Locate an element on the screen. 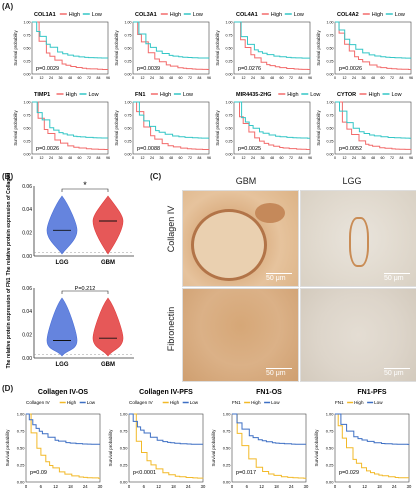  p-value: p=0.0026 is located at coordinates (350, 69).